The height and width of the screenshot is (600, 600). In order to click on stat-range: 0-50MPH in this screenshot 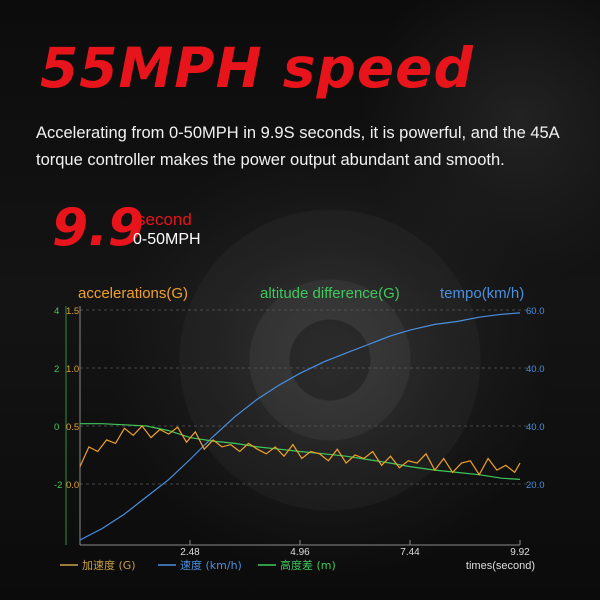, I will do `click(167, 239)`.